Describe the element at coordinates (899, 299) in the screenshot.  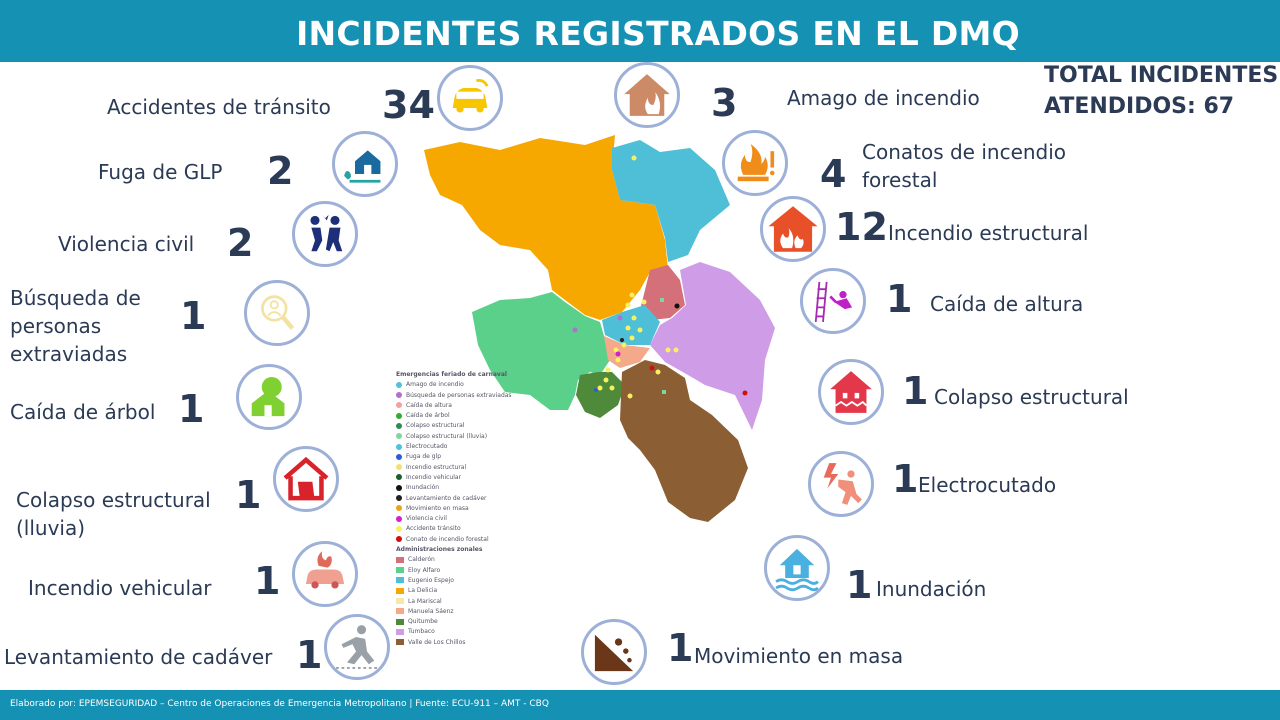
I see `count-altura: 1` at that location.